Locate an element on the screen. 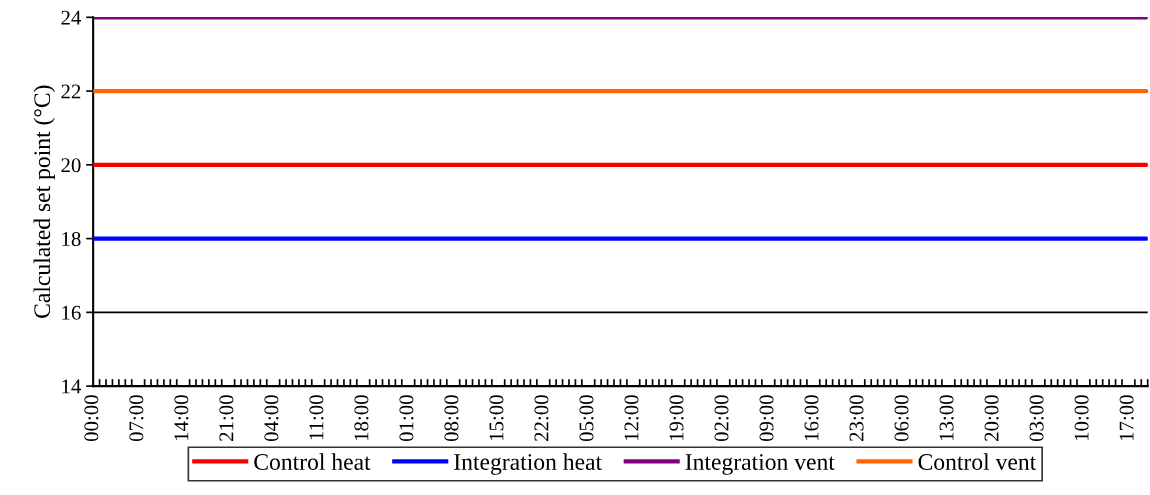 The width and height of the screenshot is (1150, 495). x-tick-label: 05:00 is located at coordinates (586, 418).